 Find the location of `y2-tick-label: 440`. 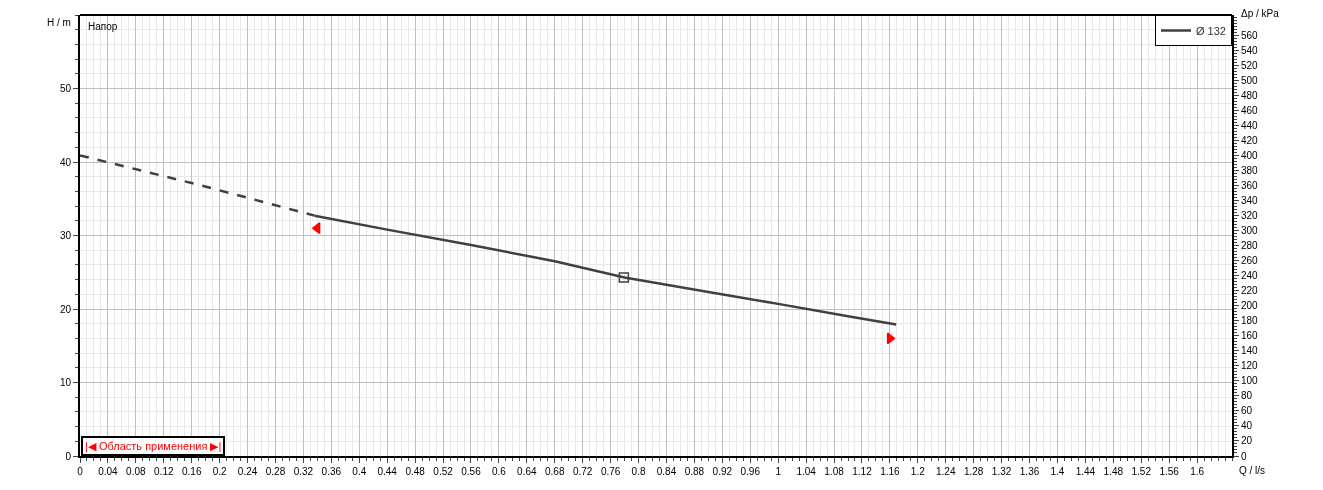

y2-tick-label: 440 is located at coordinates (1250, 125).